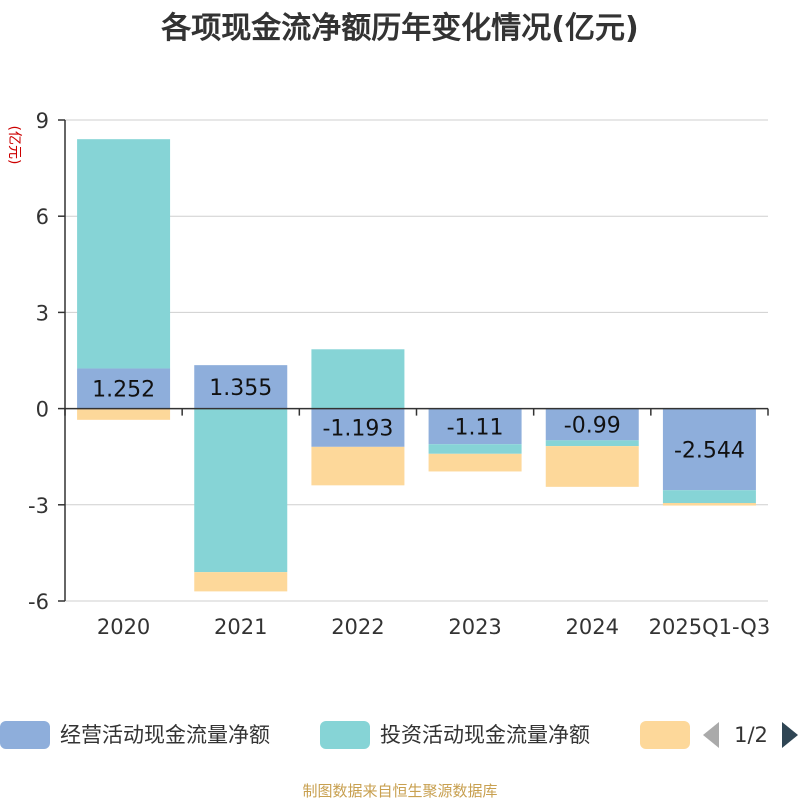 This screenshot has width=800, height=800. I want to click on bar-series1-2025Q1-Q3, so click(709, 449).